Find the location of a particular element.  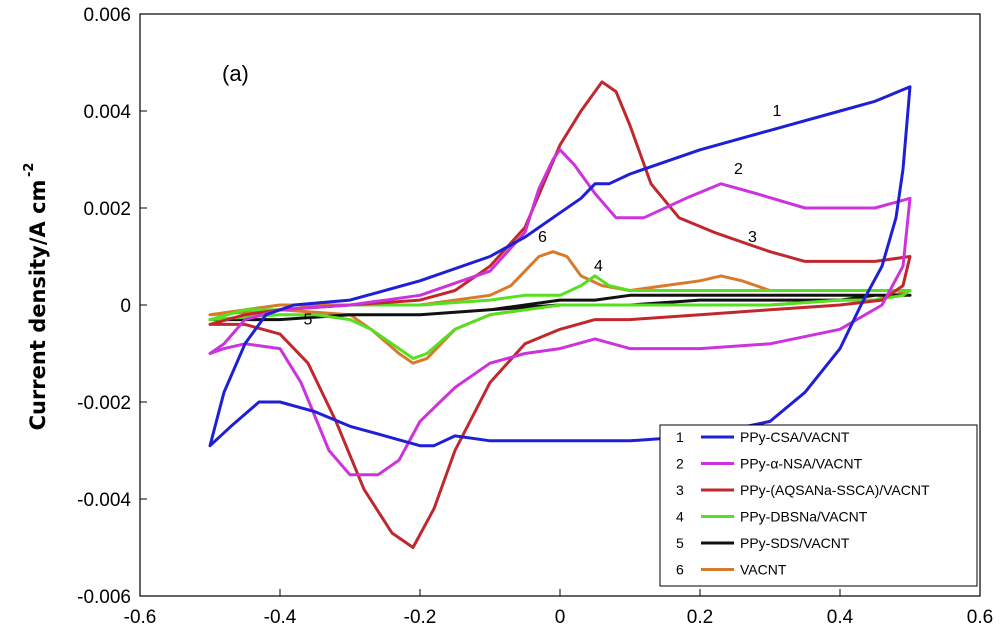

y-tick-label: 0.002 is located at coordinates (107, 209).